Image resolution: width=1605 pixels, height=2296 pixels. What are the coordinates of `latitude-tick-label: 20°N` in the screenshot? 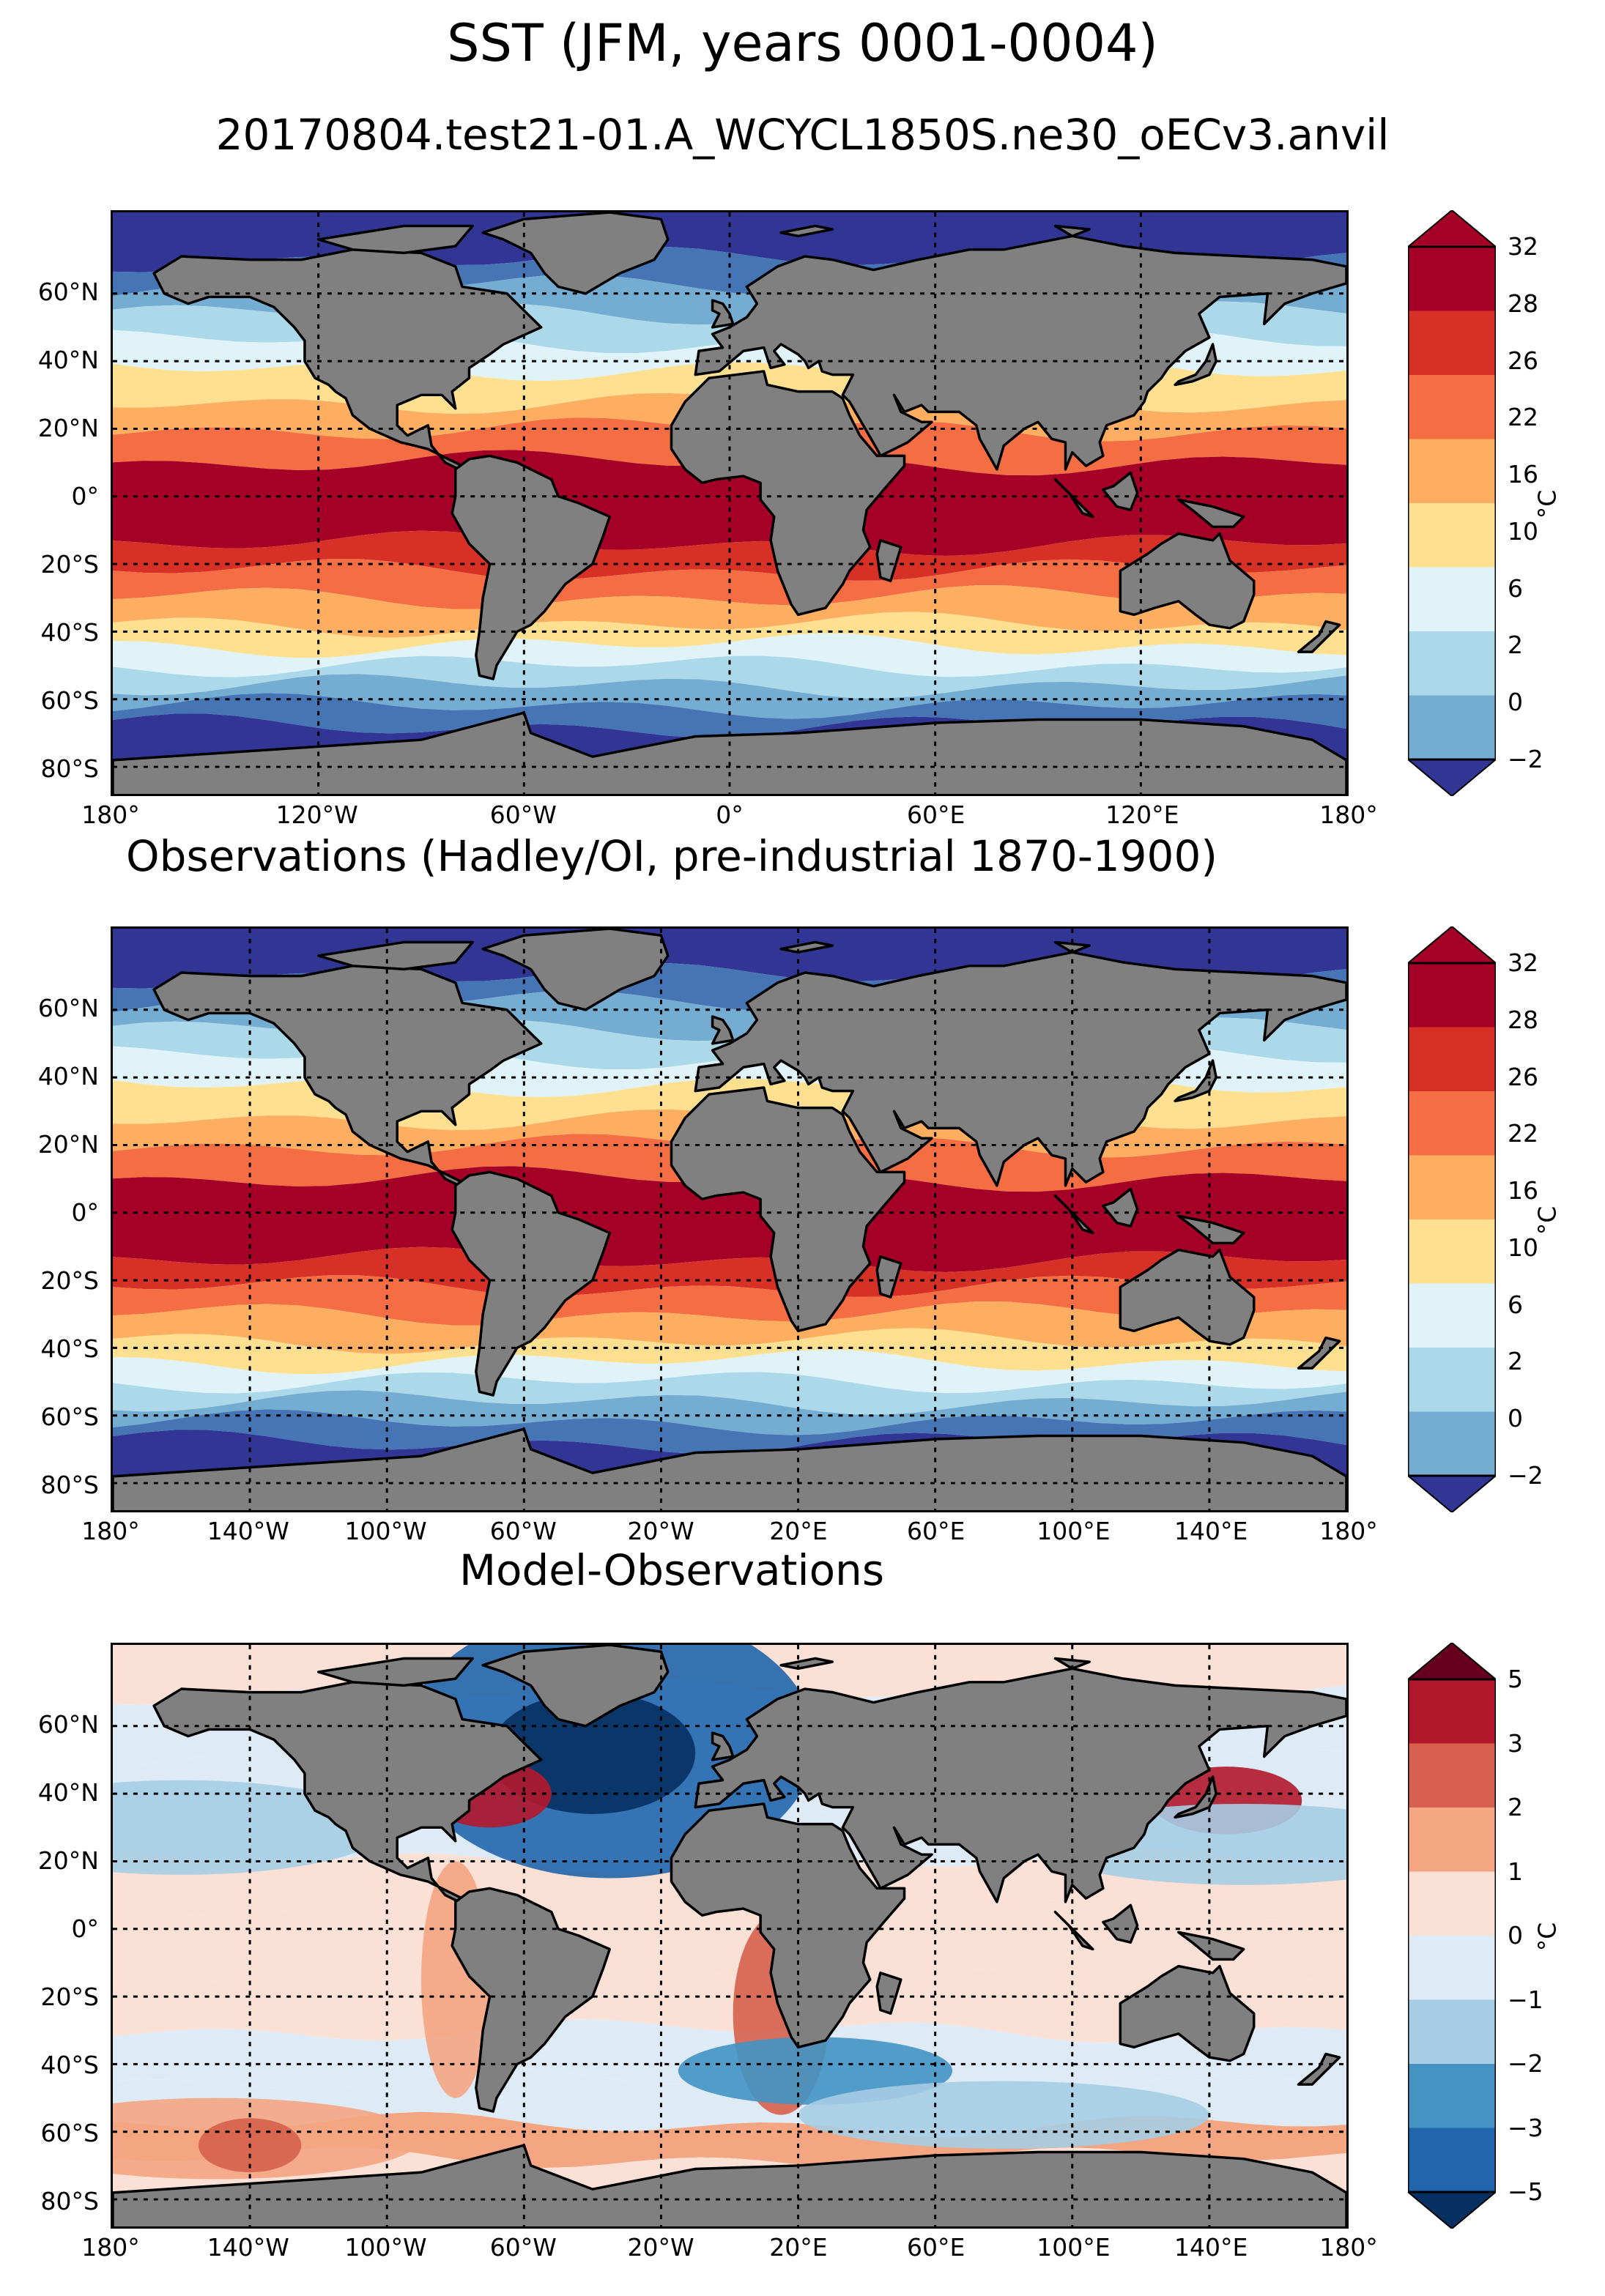 It's located at (68, 427).